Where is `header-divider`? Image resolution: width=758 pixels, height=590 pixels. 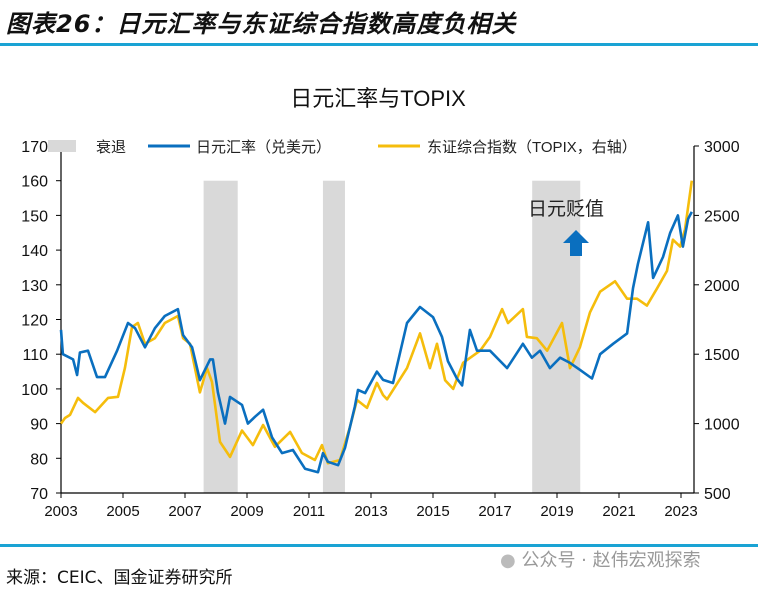 header-divider is located at coordinates (379, 44).